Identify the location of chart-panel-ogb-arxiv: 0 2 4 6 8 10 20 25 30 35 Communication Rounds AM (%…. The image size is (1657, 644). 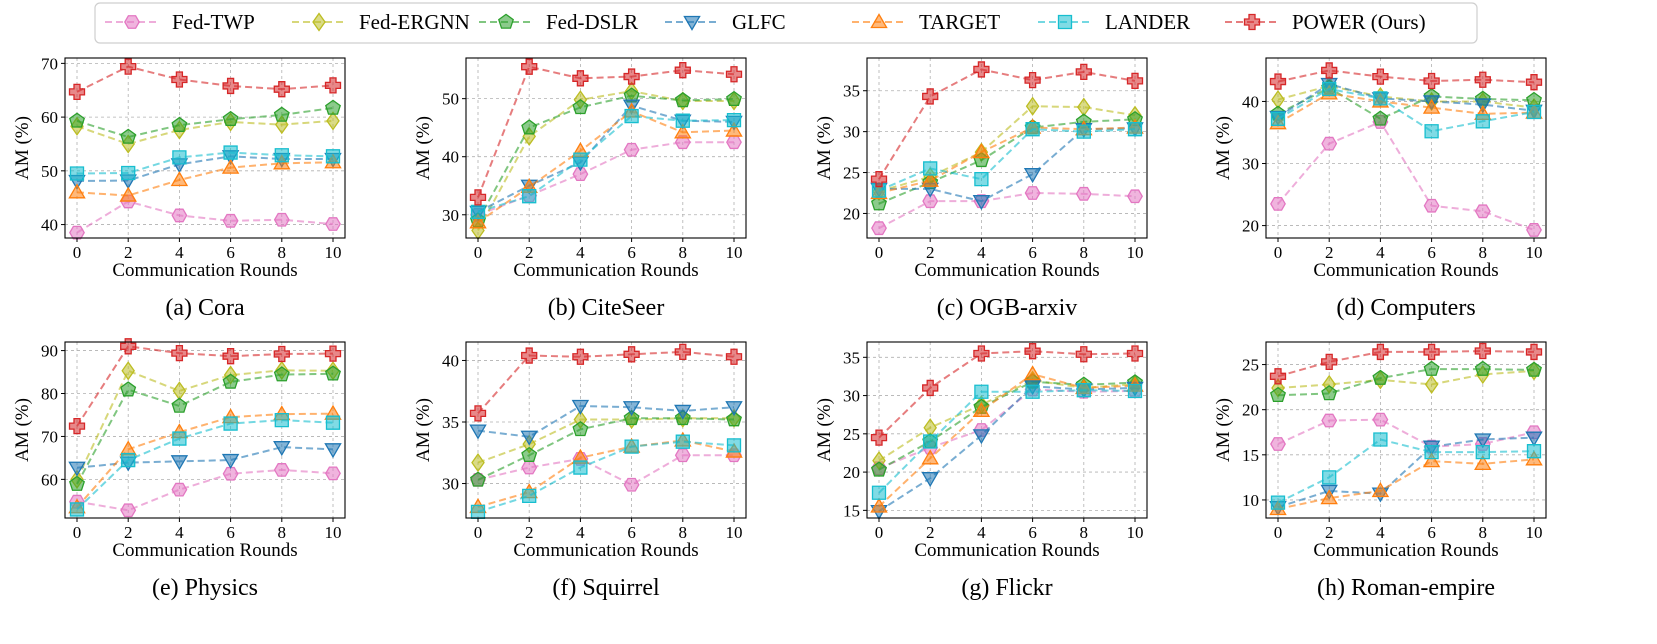
(981, 189).